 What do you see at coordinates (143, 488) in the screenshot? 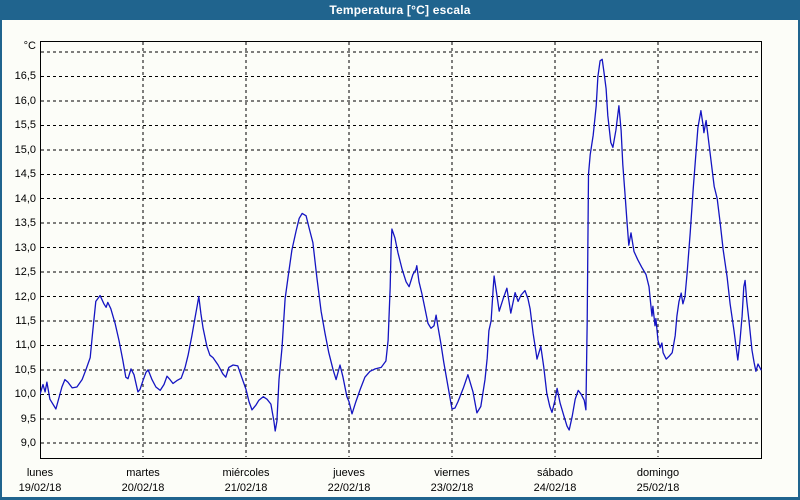
I see `day-date-label: 20/02/18` at bounding box center [143, 488].